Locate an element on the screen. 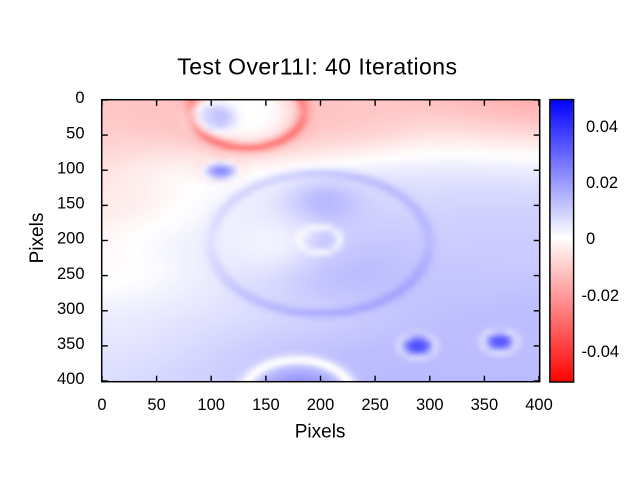 The height and width of the screenshot is (480, 640). svg-text: 0.02 is located at coordinates (602, 183).